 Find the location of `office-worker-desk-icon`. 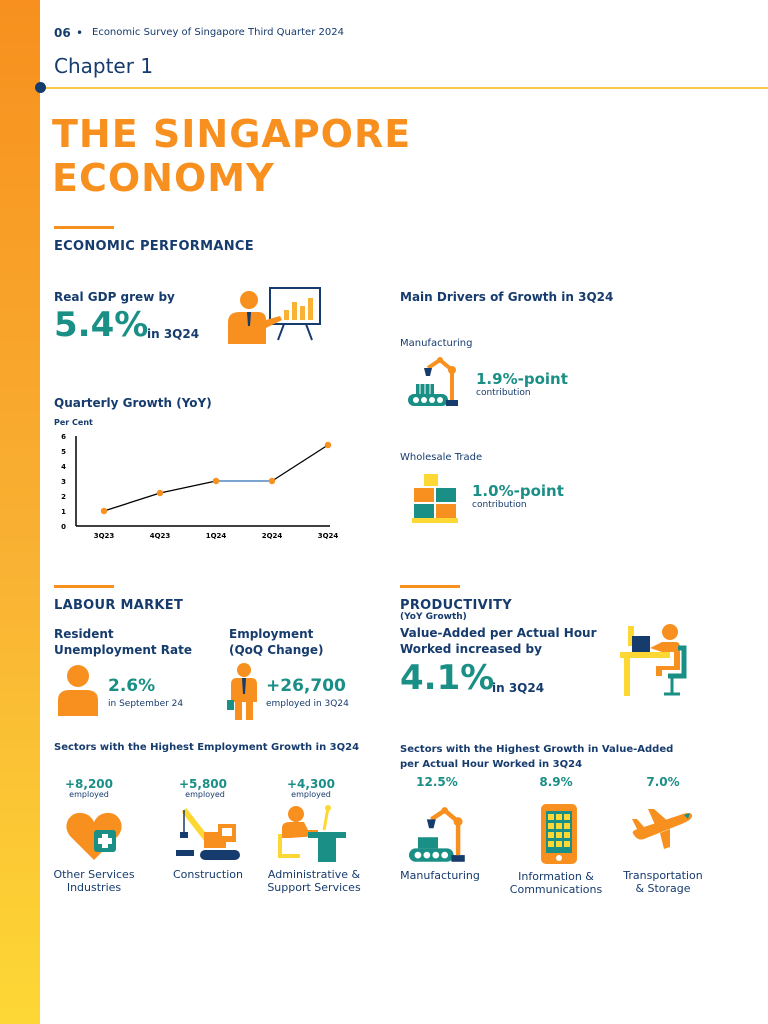

office-worker-desk-icon is located at coordinates (312, 833).